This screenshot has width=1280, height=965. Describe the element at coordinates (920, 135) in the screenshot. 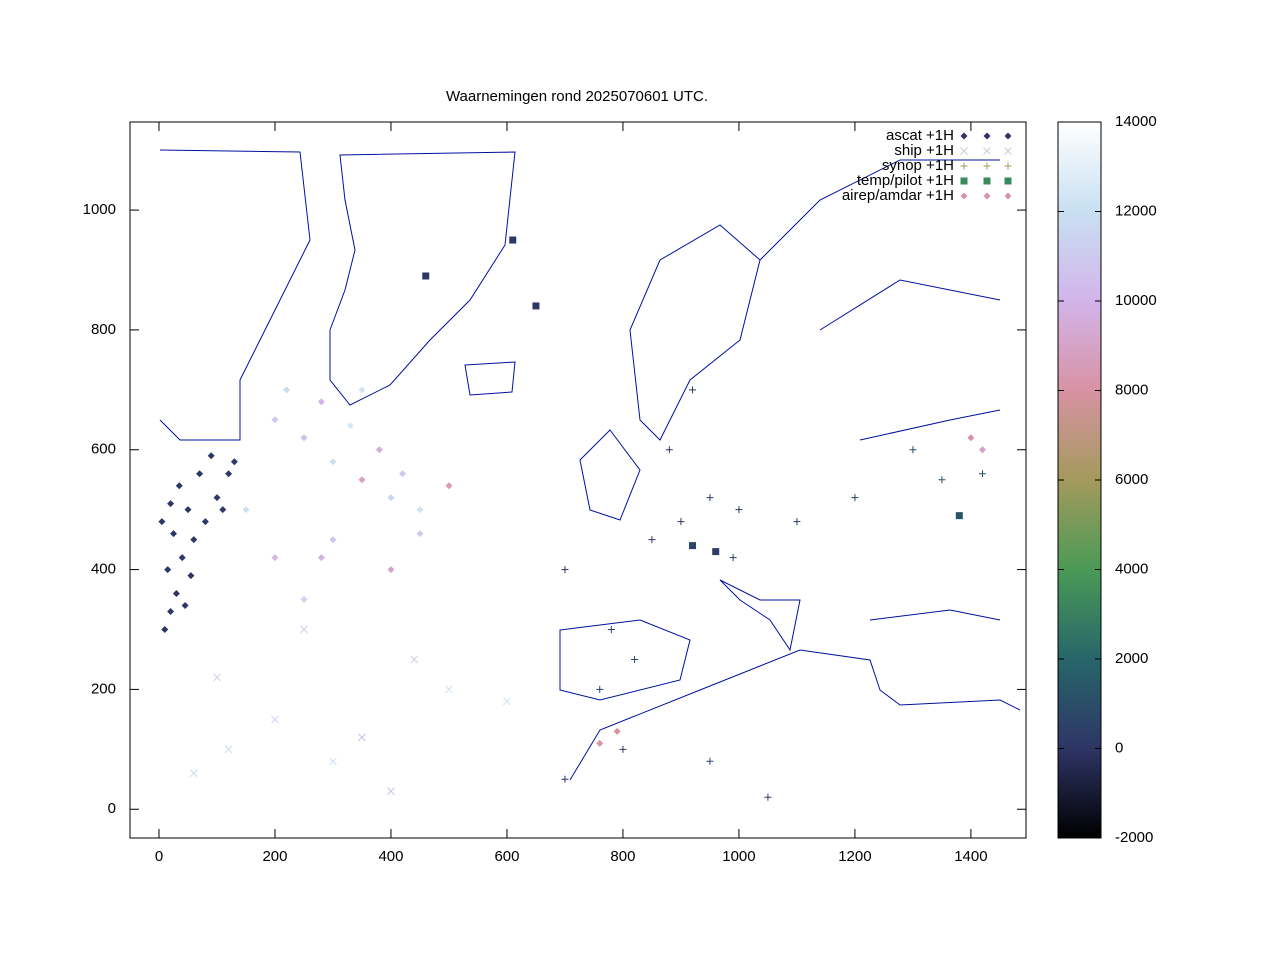

I see `legend-label: ascat +1H` at that location.